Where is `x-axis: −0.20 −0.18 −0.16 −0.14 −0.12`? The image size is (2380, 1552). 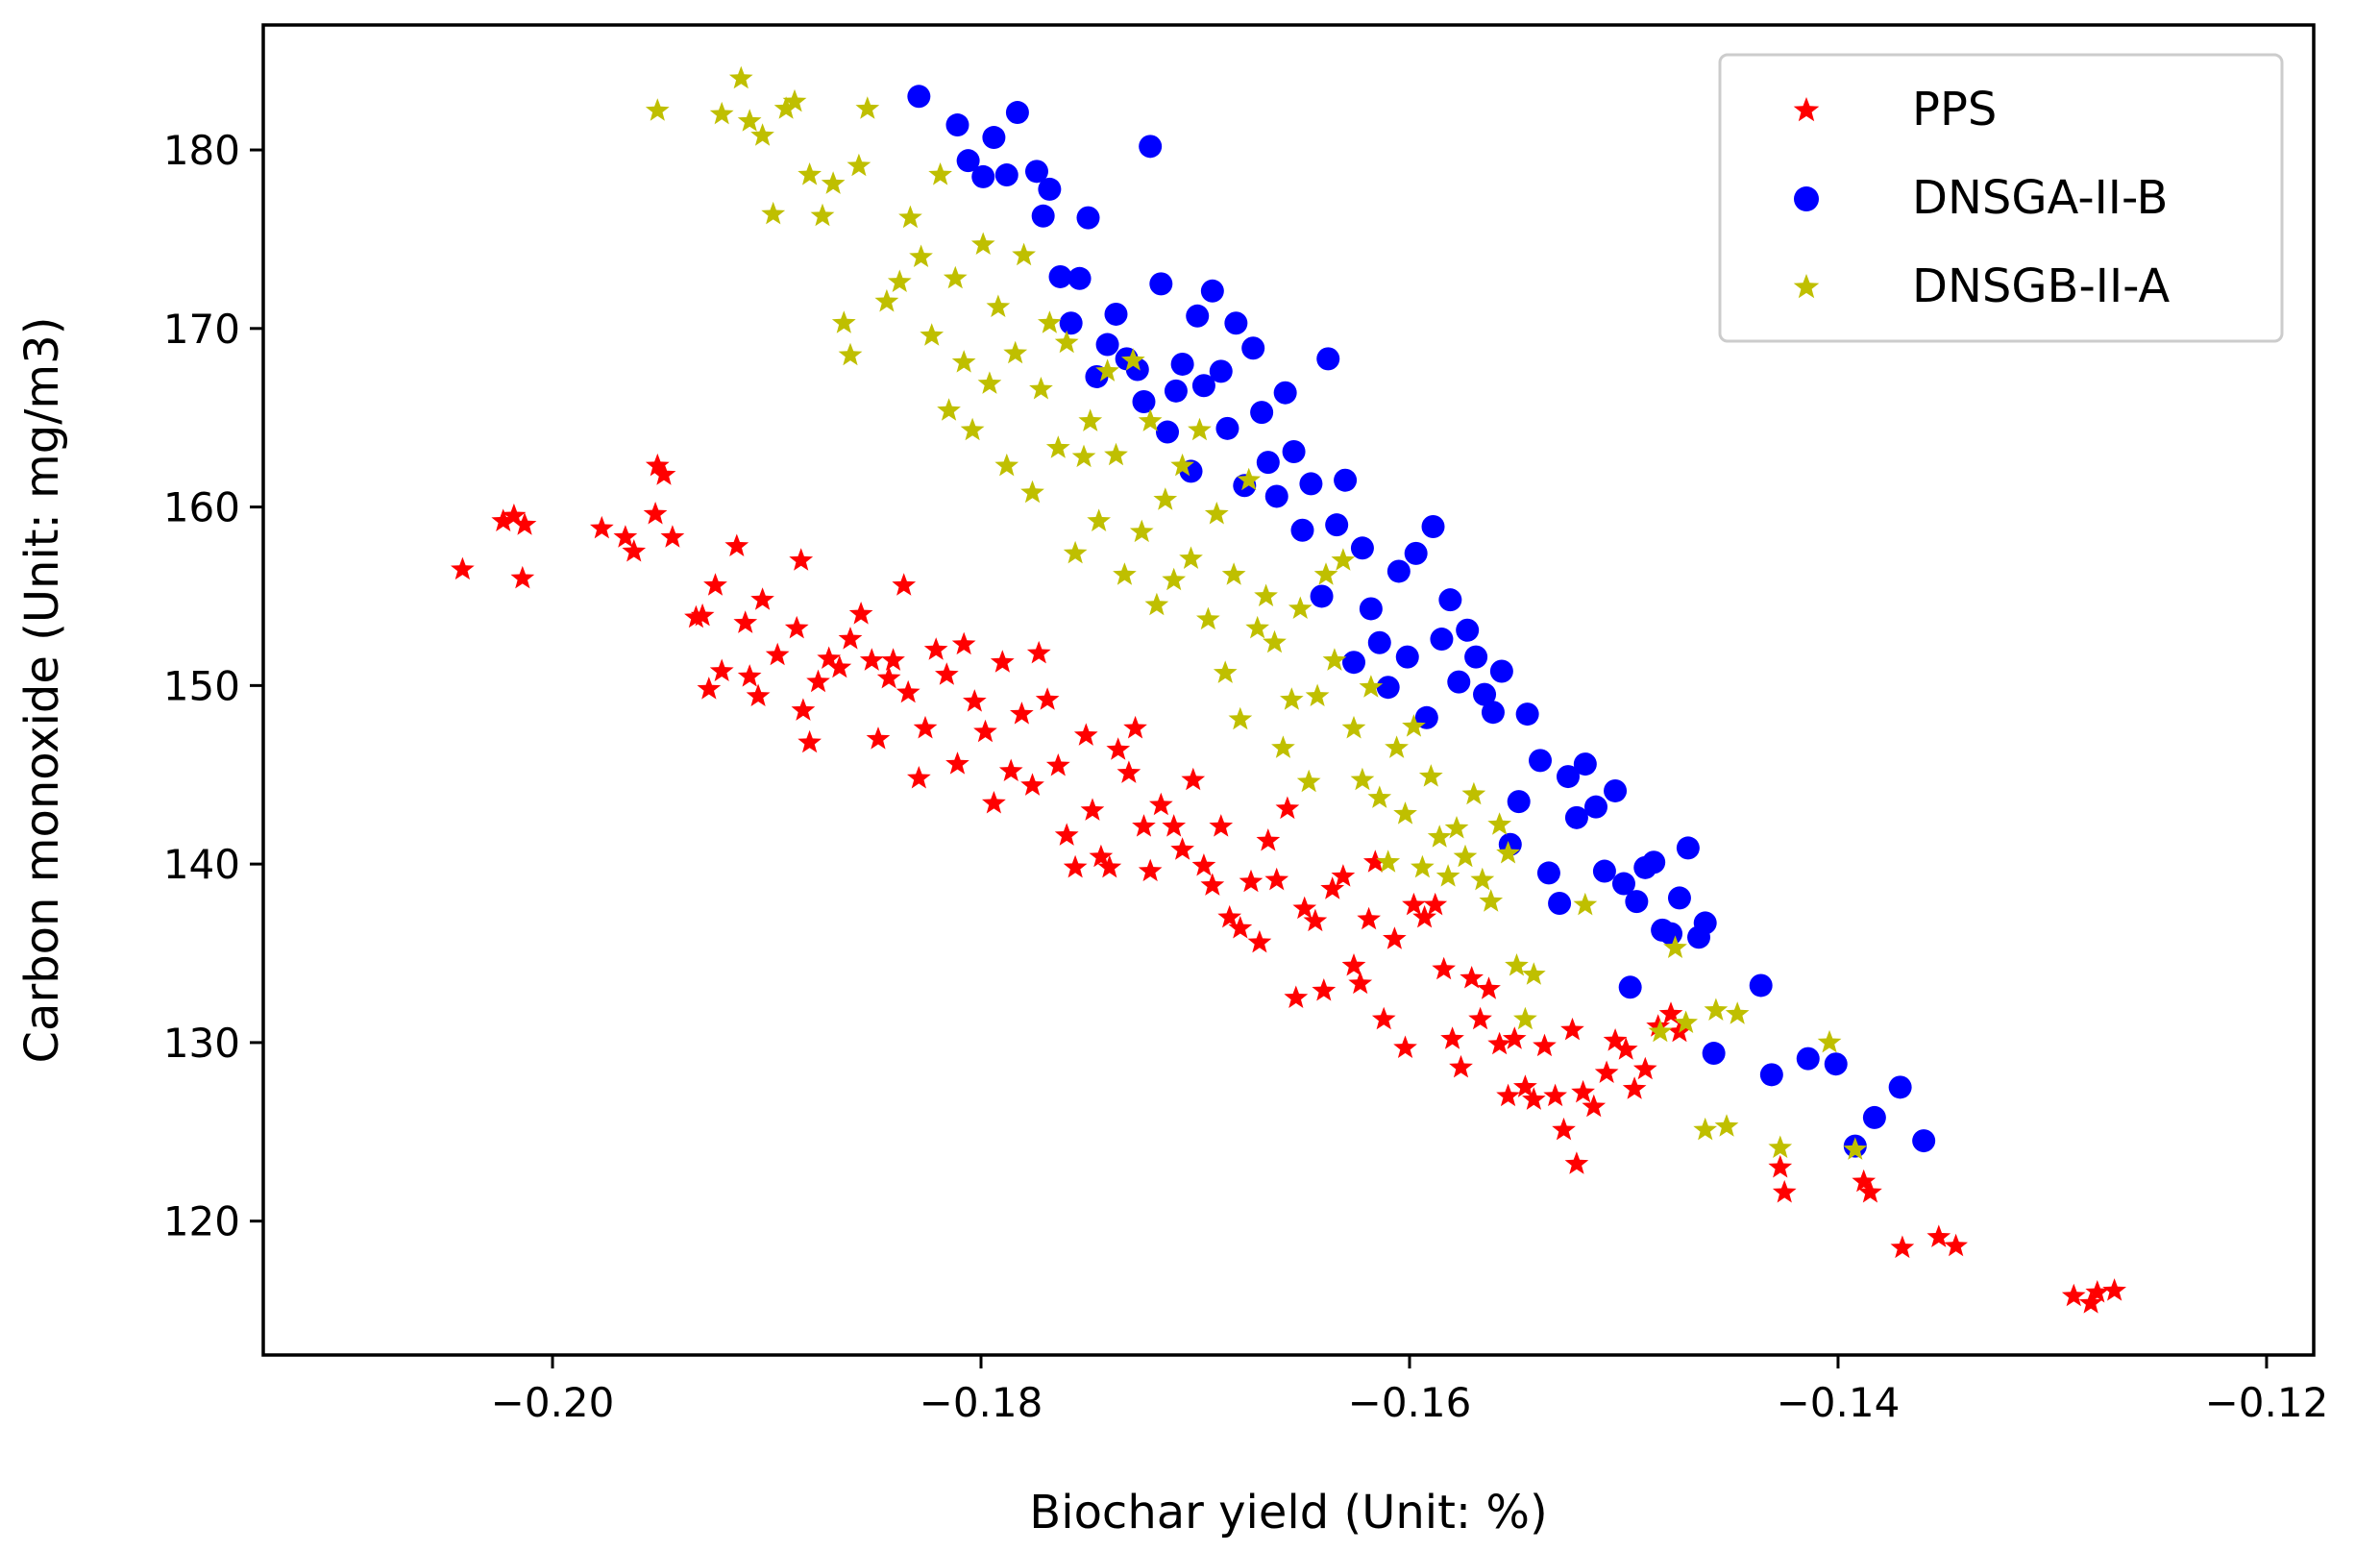 x-axis: −0.20 −0.18 −0.16 −0.14 −0.12 is located at coordinates (1410, 1391).